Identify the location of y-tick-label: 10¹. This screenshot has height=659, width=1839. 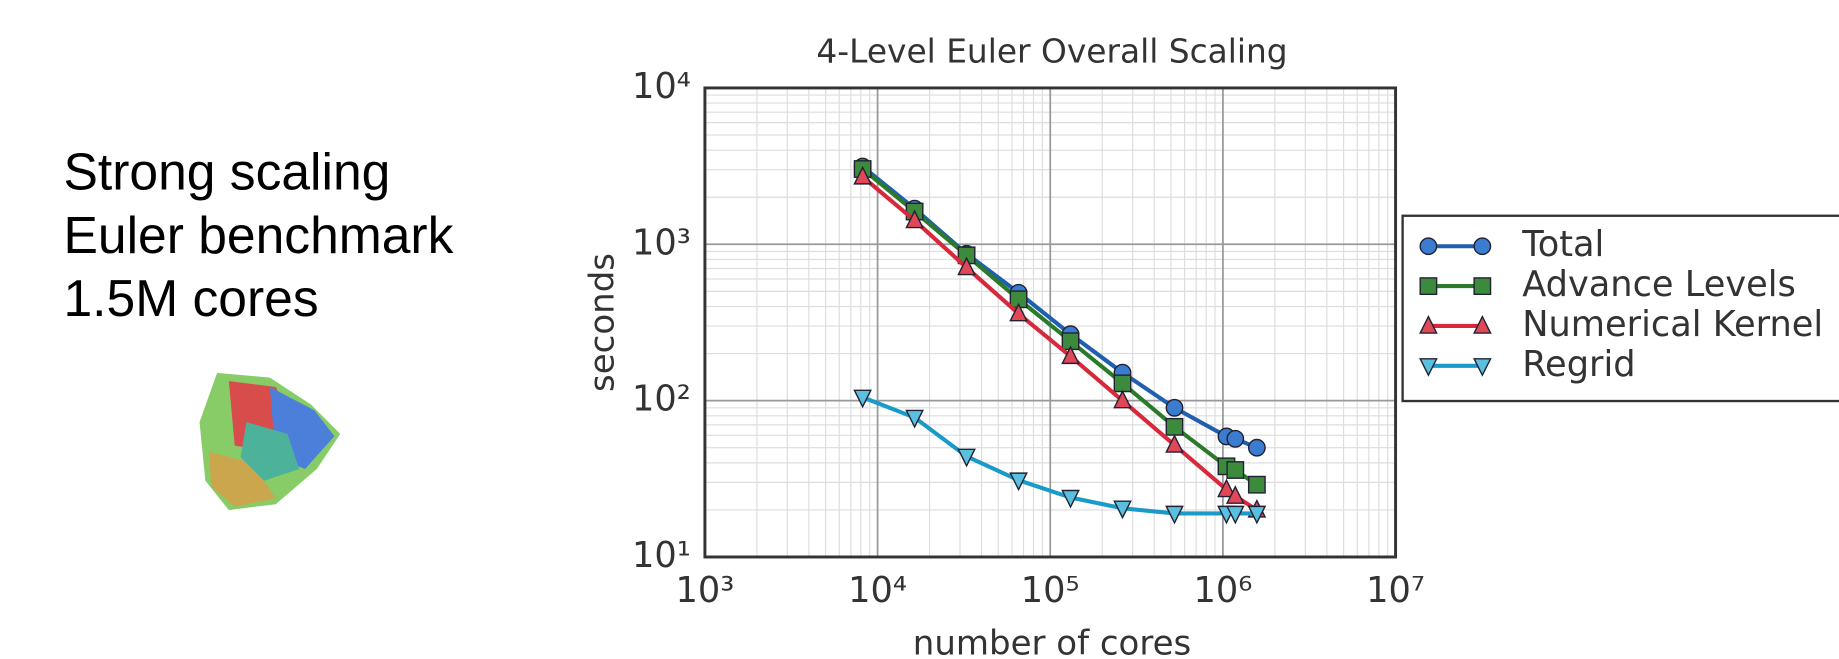
(661, 555).